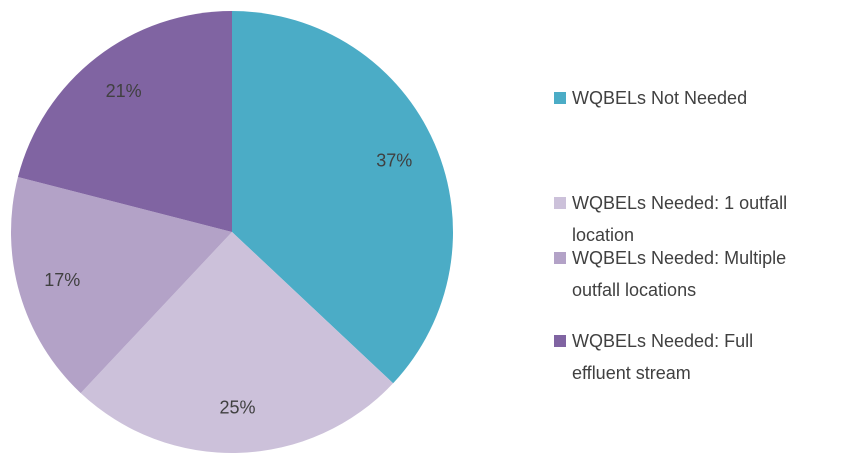  What do you see at coordinates (660, 98) in the screenshot?
I see `legend-label: WQBELs Not Needed` at bounding box center [660, 98].